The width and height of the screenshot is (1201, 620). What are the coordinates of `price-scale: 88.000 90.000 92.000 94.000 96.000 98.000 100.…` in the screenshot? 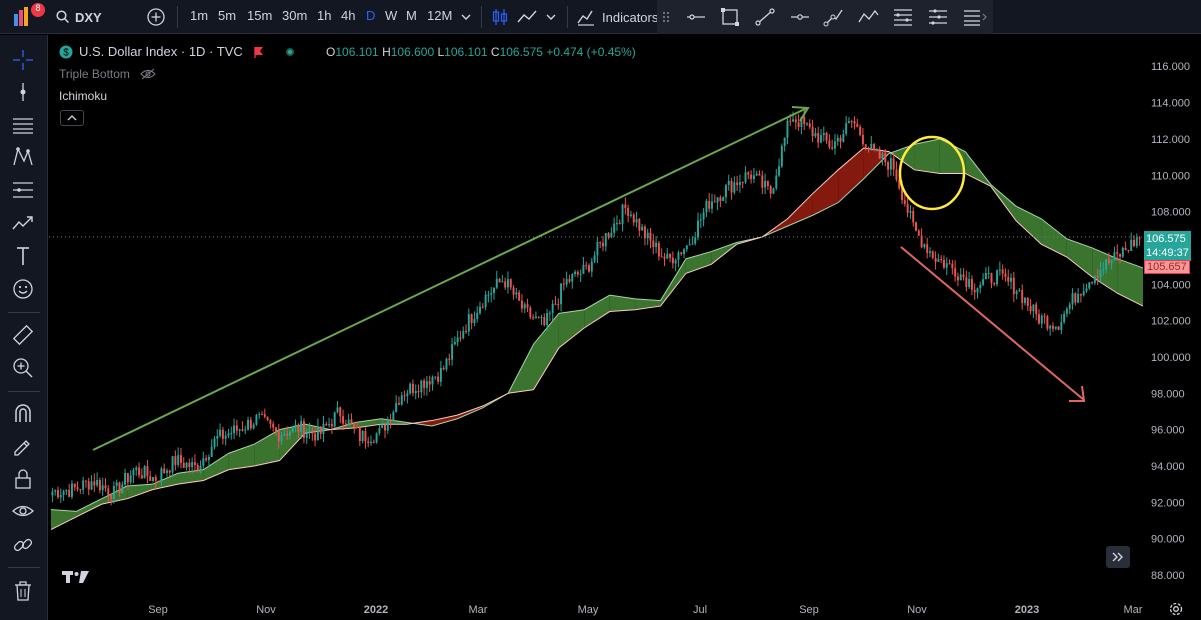 It's located at (1171, 321).